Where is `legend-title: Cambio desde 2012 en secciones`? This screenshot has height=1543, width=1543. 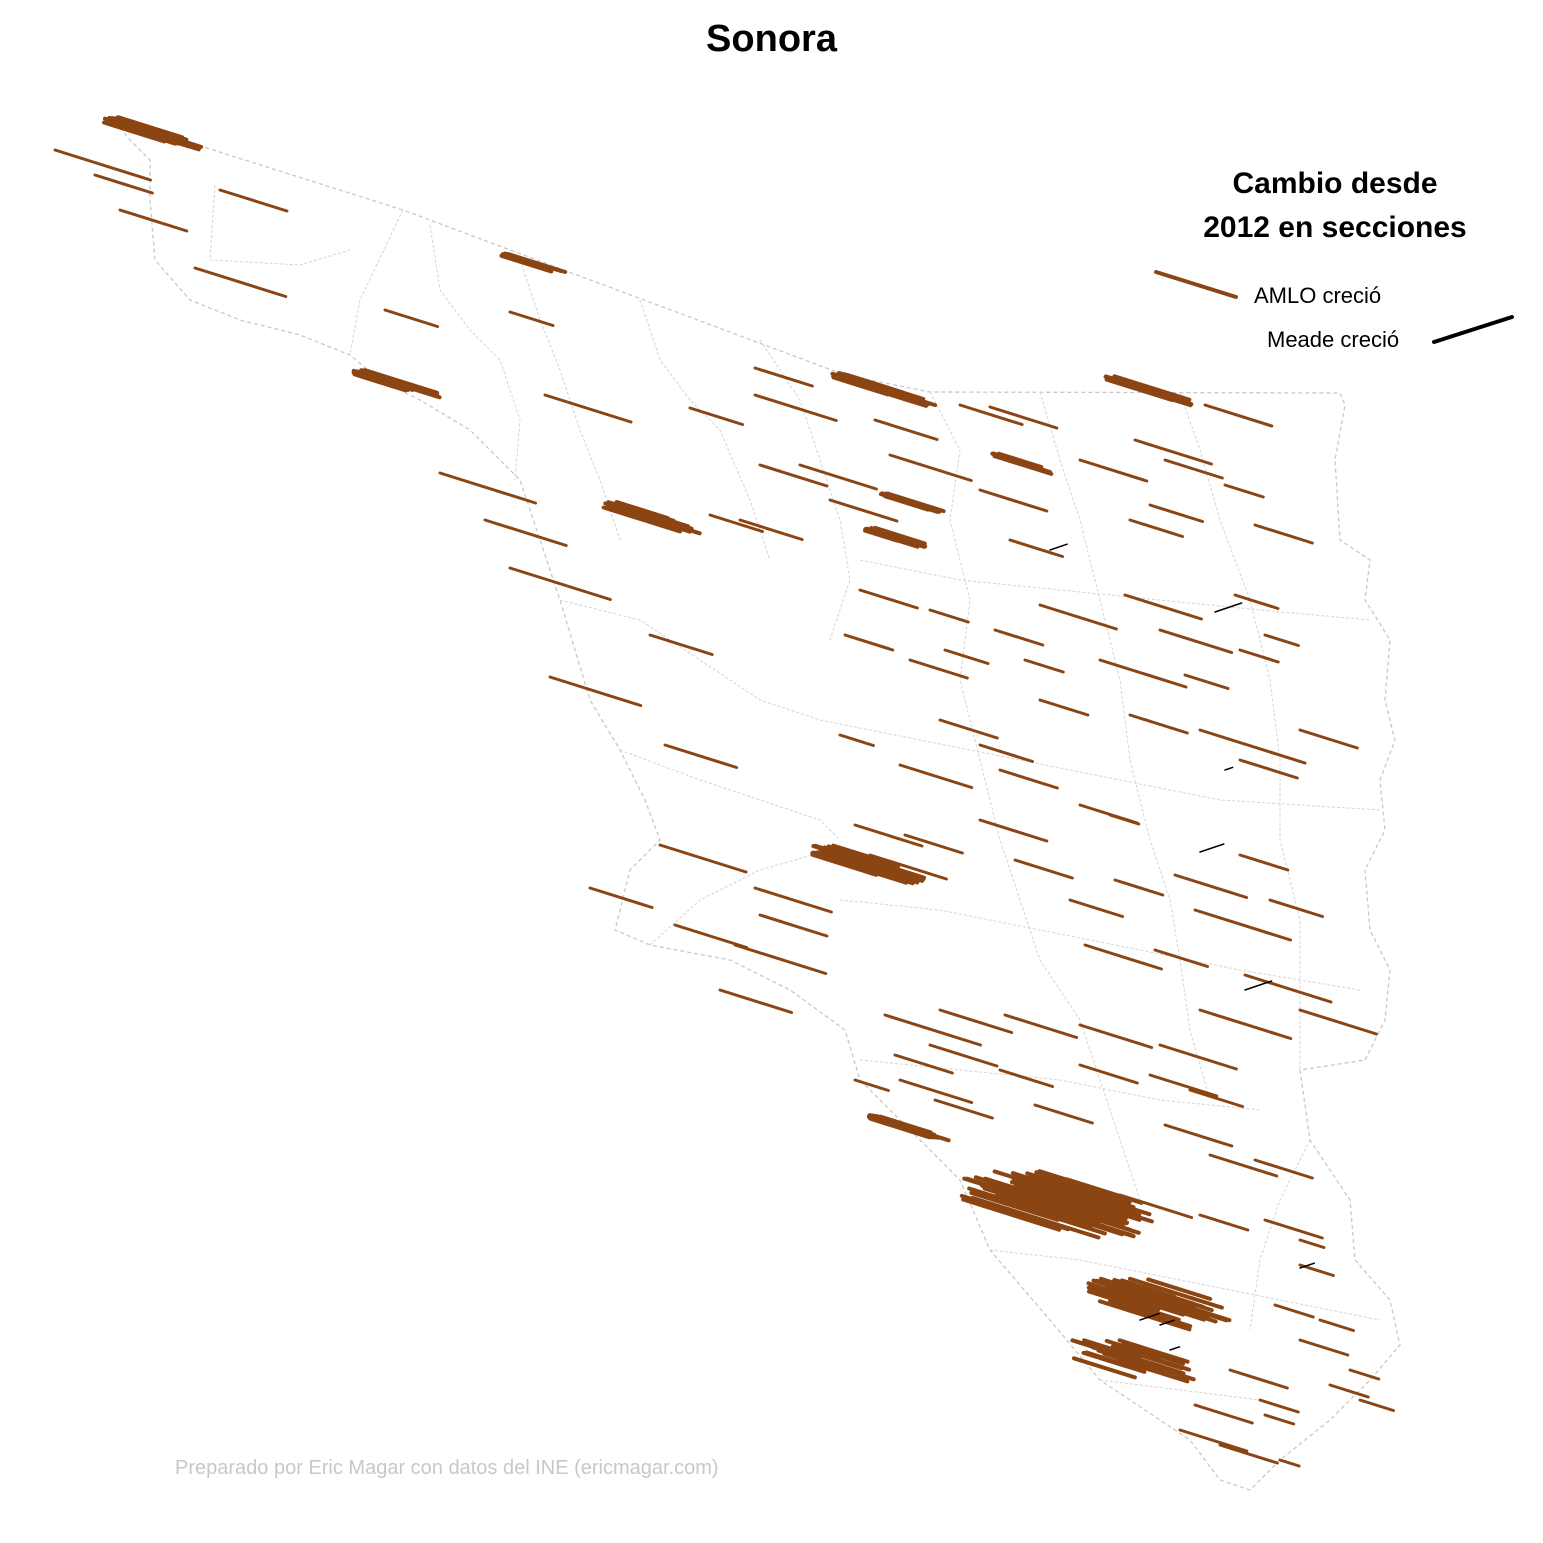
legend-title: Cambio desde 2012 en secciones is located at coordinates (1335, 206).